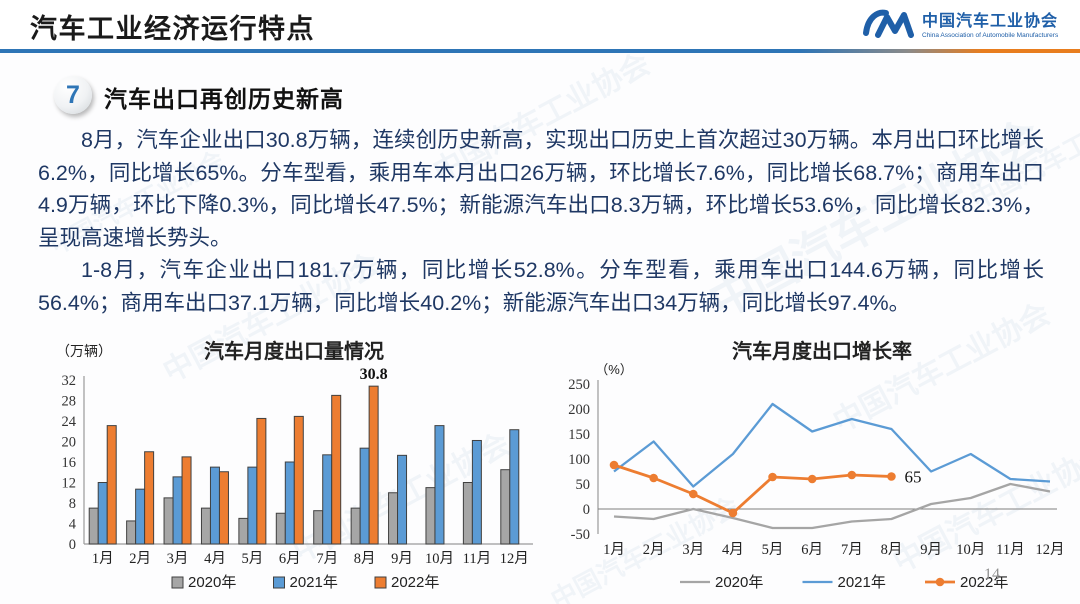 The image size is (1080, 604). I want to click on bar-2022年-8月, so click(373, 465).